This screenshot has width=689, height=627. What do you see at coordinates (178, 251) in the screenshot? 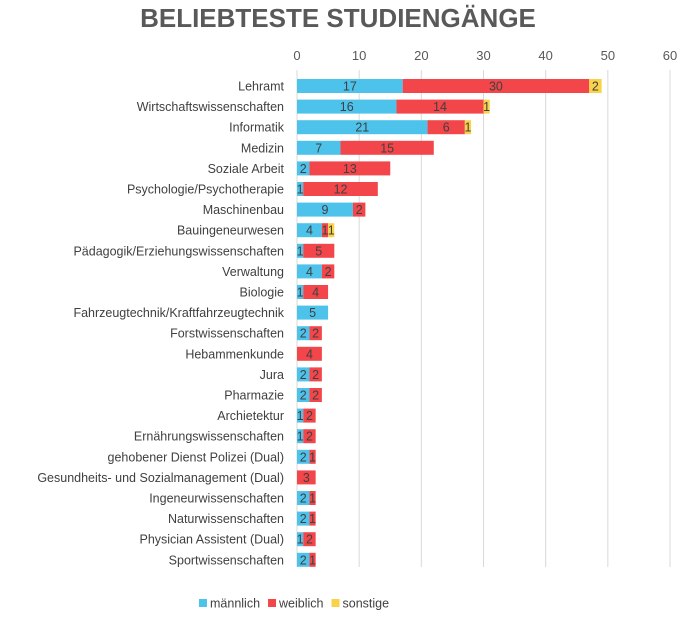
I see `category-label: Pädagogik/Erziehungswissenschaften` at bounding box center [178, 251].